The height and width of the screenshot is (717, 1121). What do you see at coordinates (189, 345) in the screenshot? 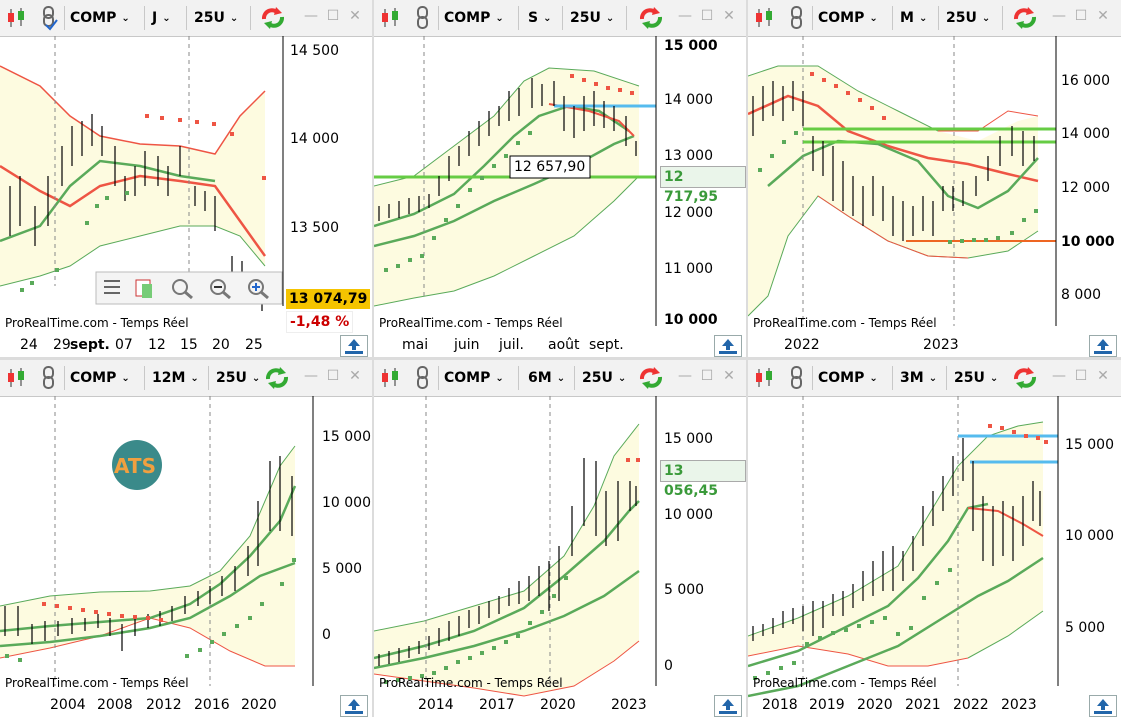
I see `x-tick: 15` at bounding box center [189, 345].